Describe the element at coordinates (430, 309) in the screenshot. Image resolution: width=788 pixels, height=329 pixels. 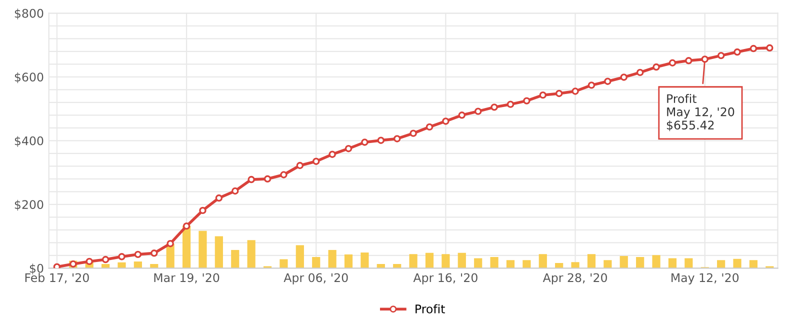
I see `legend-label: Profit` at that location.